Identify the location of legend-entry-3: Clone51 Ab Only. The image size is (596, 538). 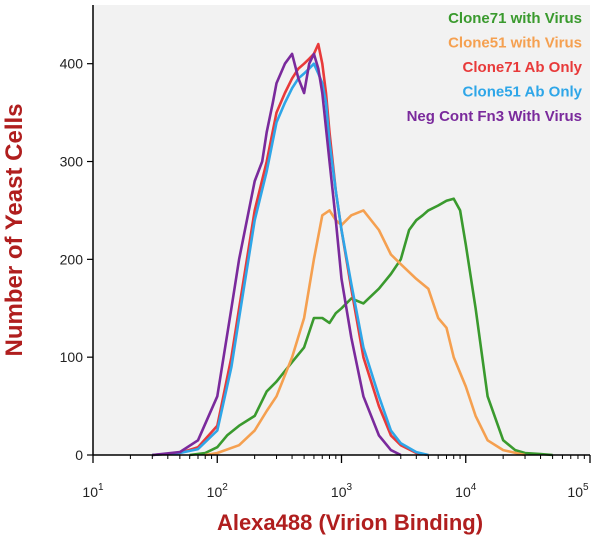
(523, 92).